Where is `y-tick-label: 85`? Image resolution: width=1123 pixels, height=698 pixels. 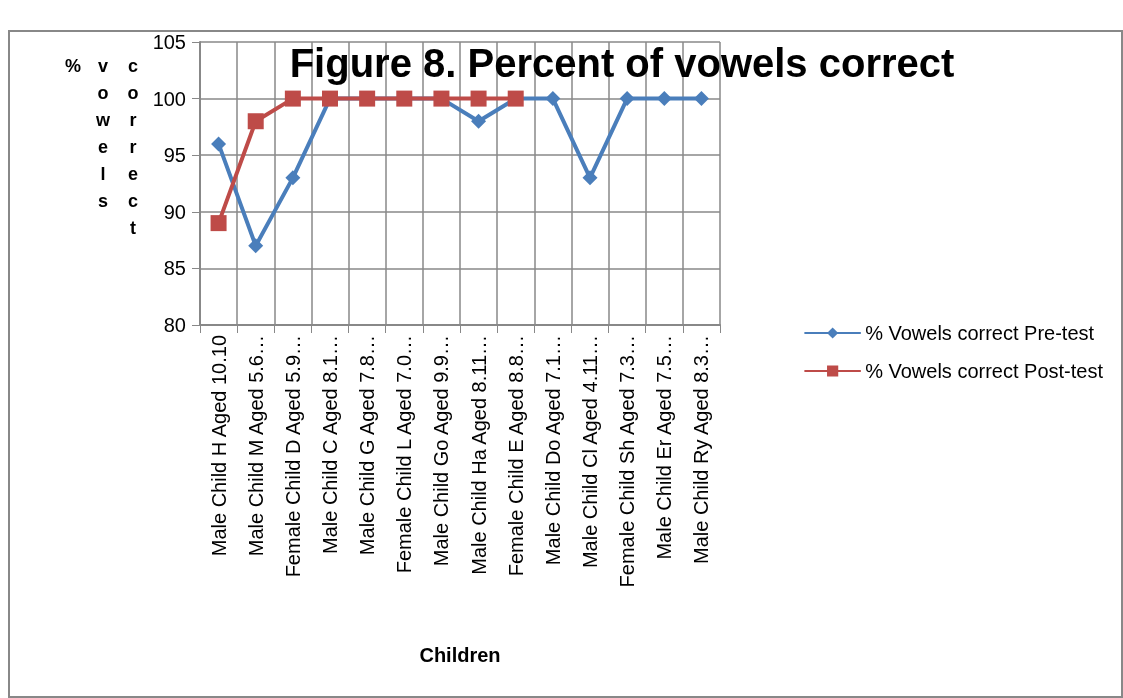 y-tick-label: 85 is located at coordinates (174, 268).